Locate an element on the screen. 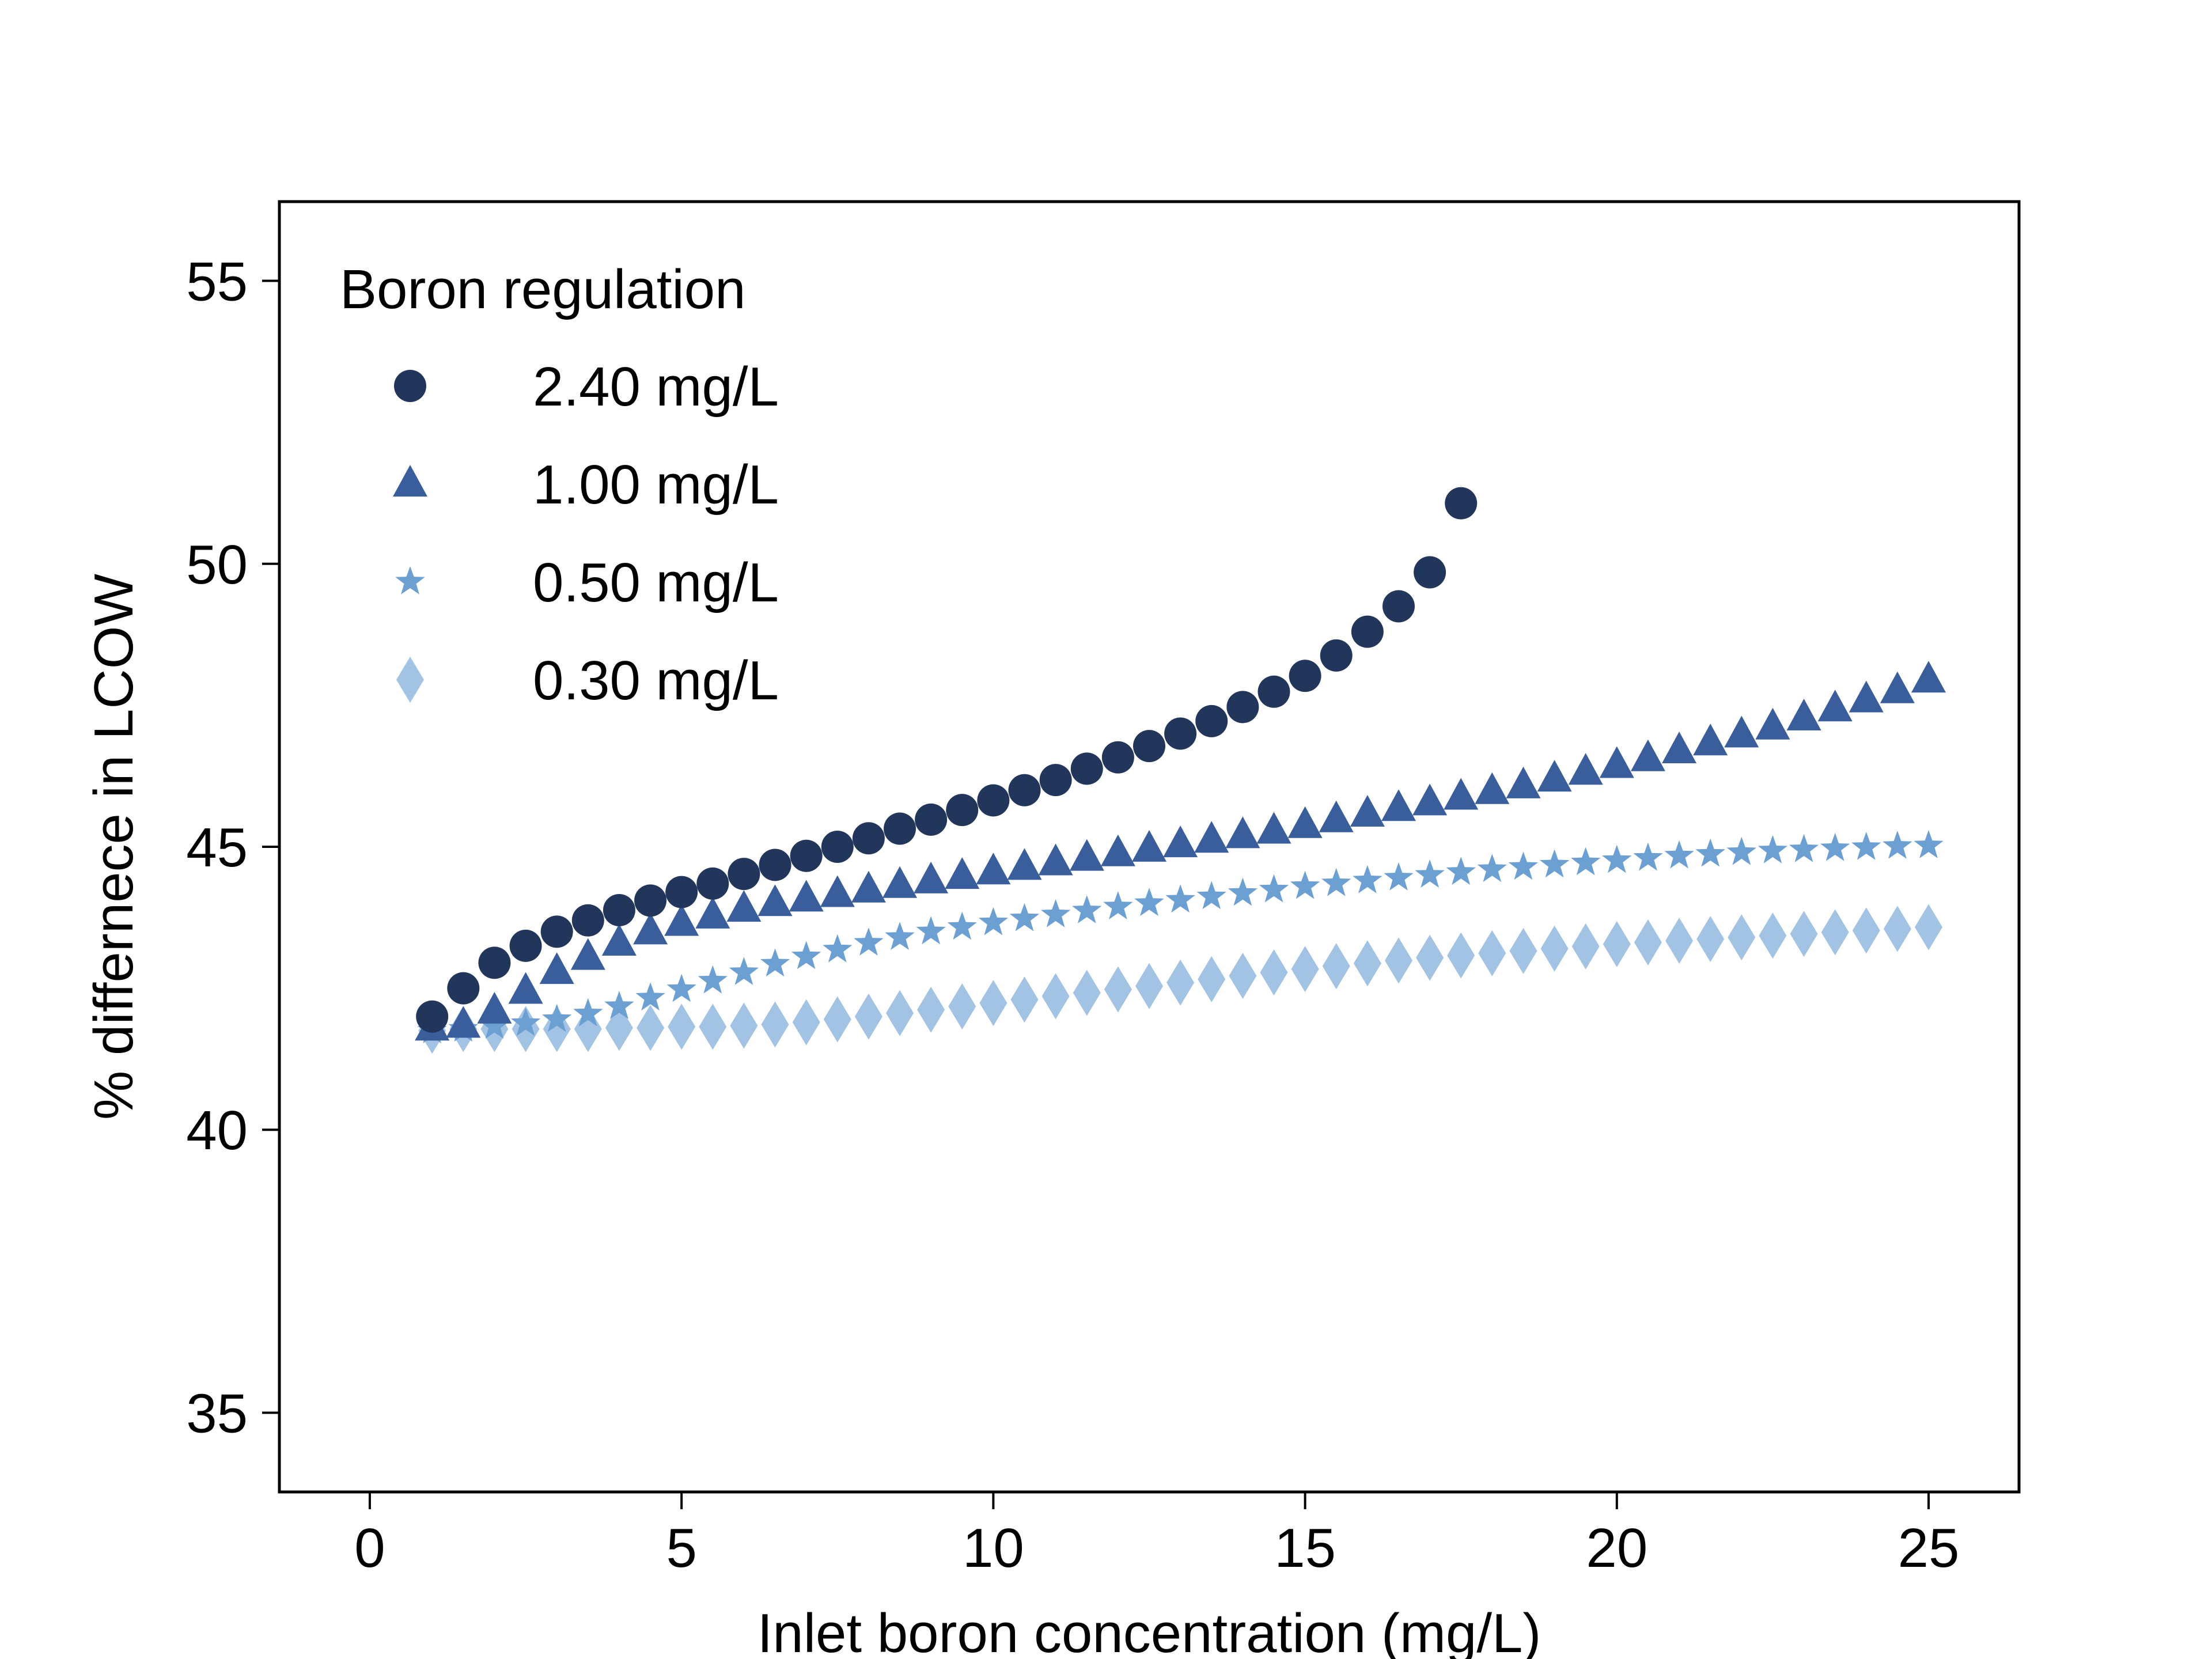 This screenshot has width=2212, height=1659. legend-marker-circle is located at coordinates (410, 386).